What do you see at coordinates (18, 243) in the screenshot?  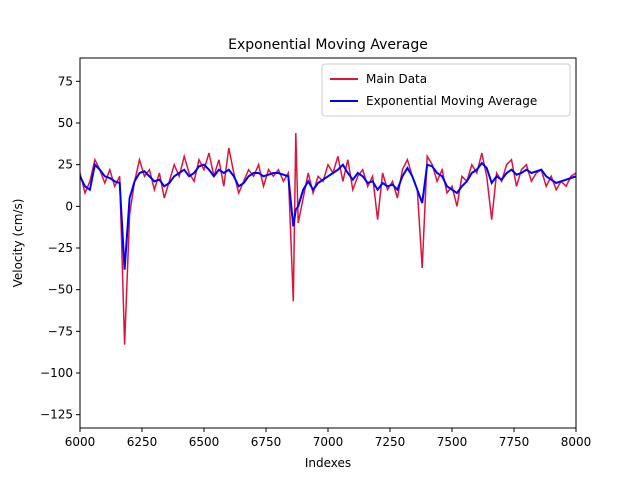 I see `y-axis-label: Velocity (cm/s)` at bounding box center [18, 243].